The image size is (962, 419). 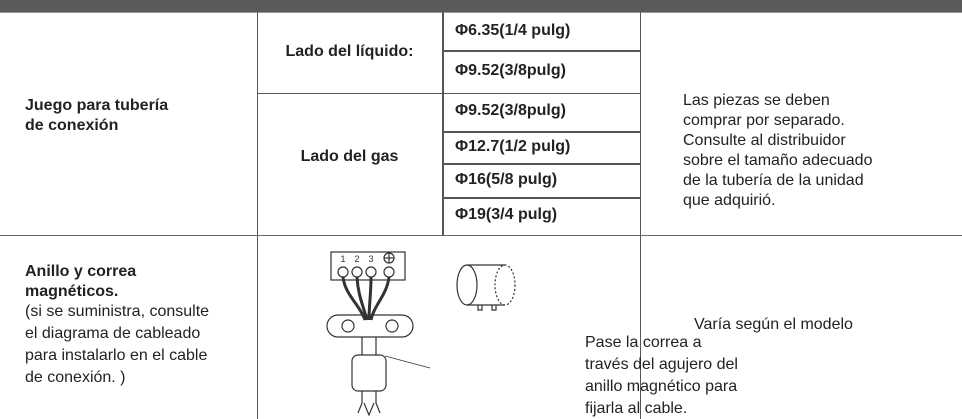 What do you see at coordinates (356, 259) in the screenshot?
I see `terminal-label: 2` at bounding box center [356, 259].